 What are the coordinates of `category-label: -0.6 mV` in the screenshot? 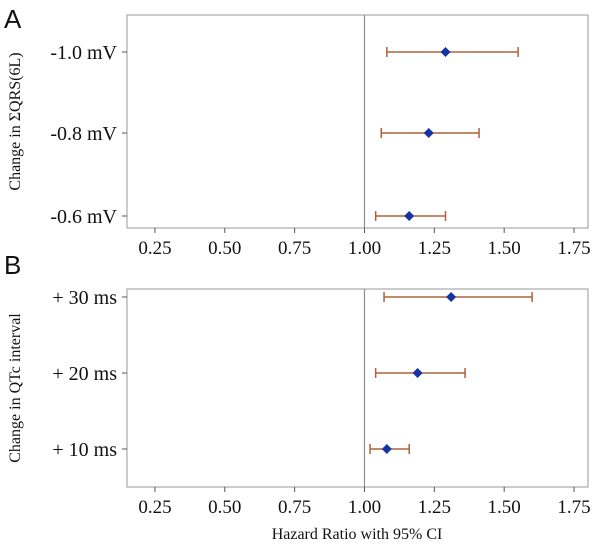 It's located at (83, 217).